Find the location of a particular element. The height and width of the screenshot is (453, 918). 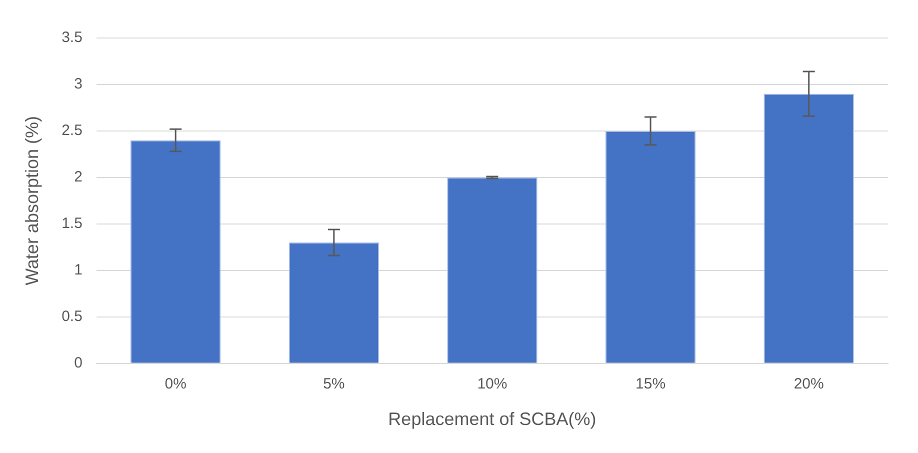

x-tick-label: 10% is located at coordinates (492, 384).